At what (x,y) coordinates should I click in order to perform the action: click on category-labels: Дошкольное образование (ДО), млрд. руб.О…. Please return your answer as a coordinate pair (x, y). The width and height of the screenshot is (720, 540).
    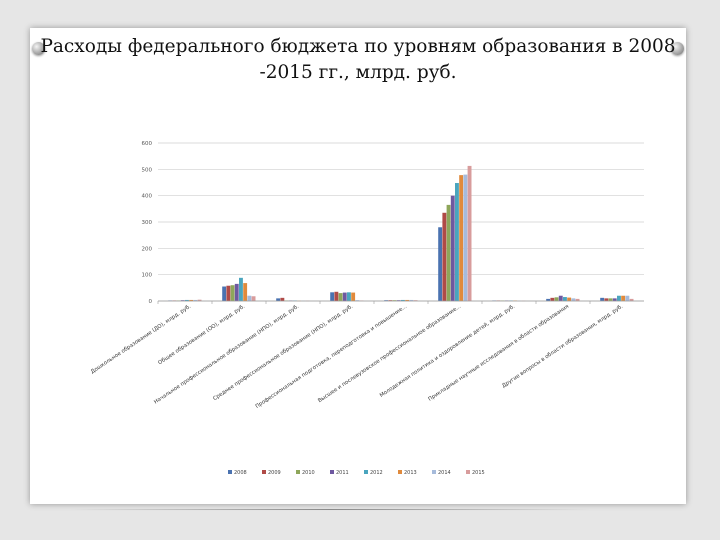
    Looking at the image, I should click on (357, 356).